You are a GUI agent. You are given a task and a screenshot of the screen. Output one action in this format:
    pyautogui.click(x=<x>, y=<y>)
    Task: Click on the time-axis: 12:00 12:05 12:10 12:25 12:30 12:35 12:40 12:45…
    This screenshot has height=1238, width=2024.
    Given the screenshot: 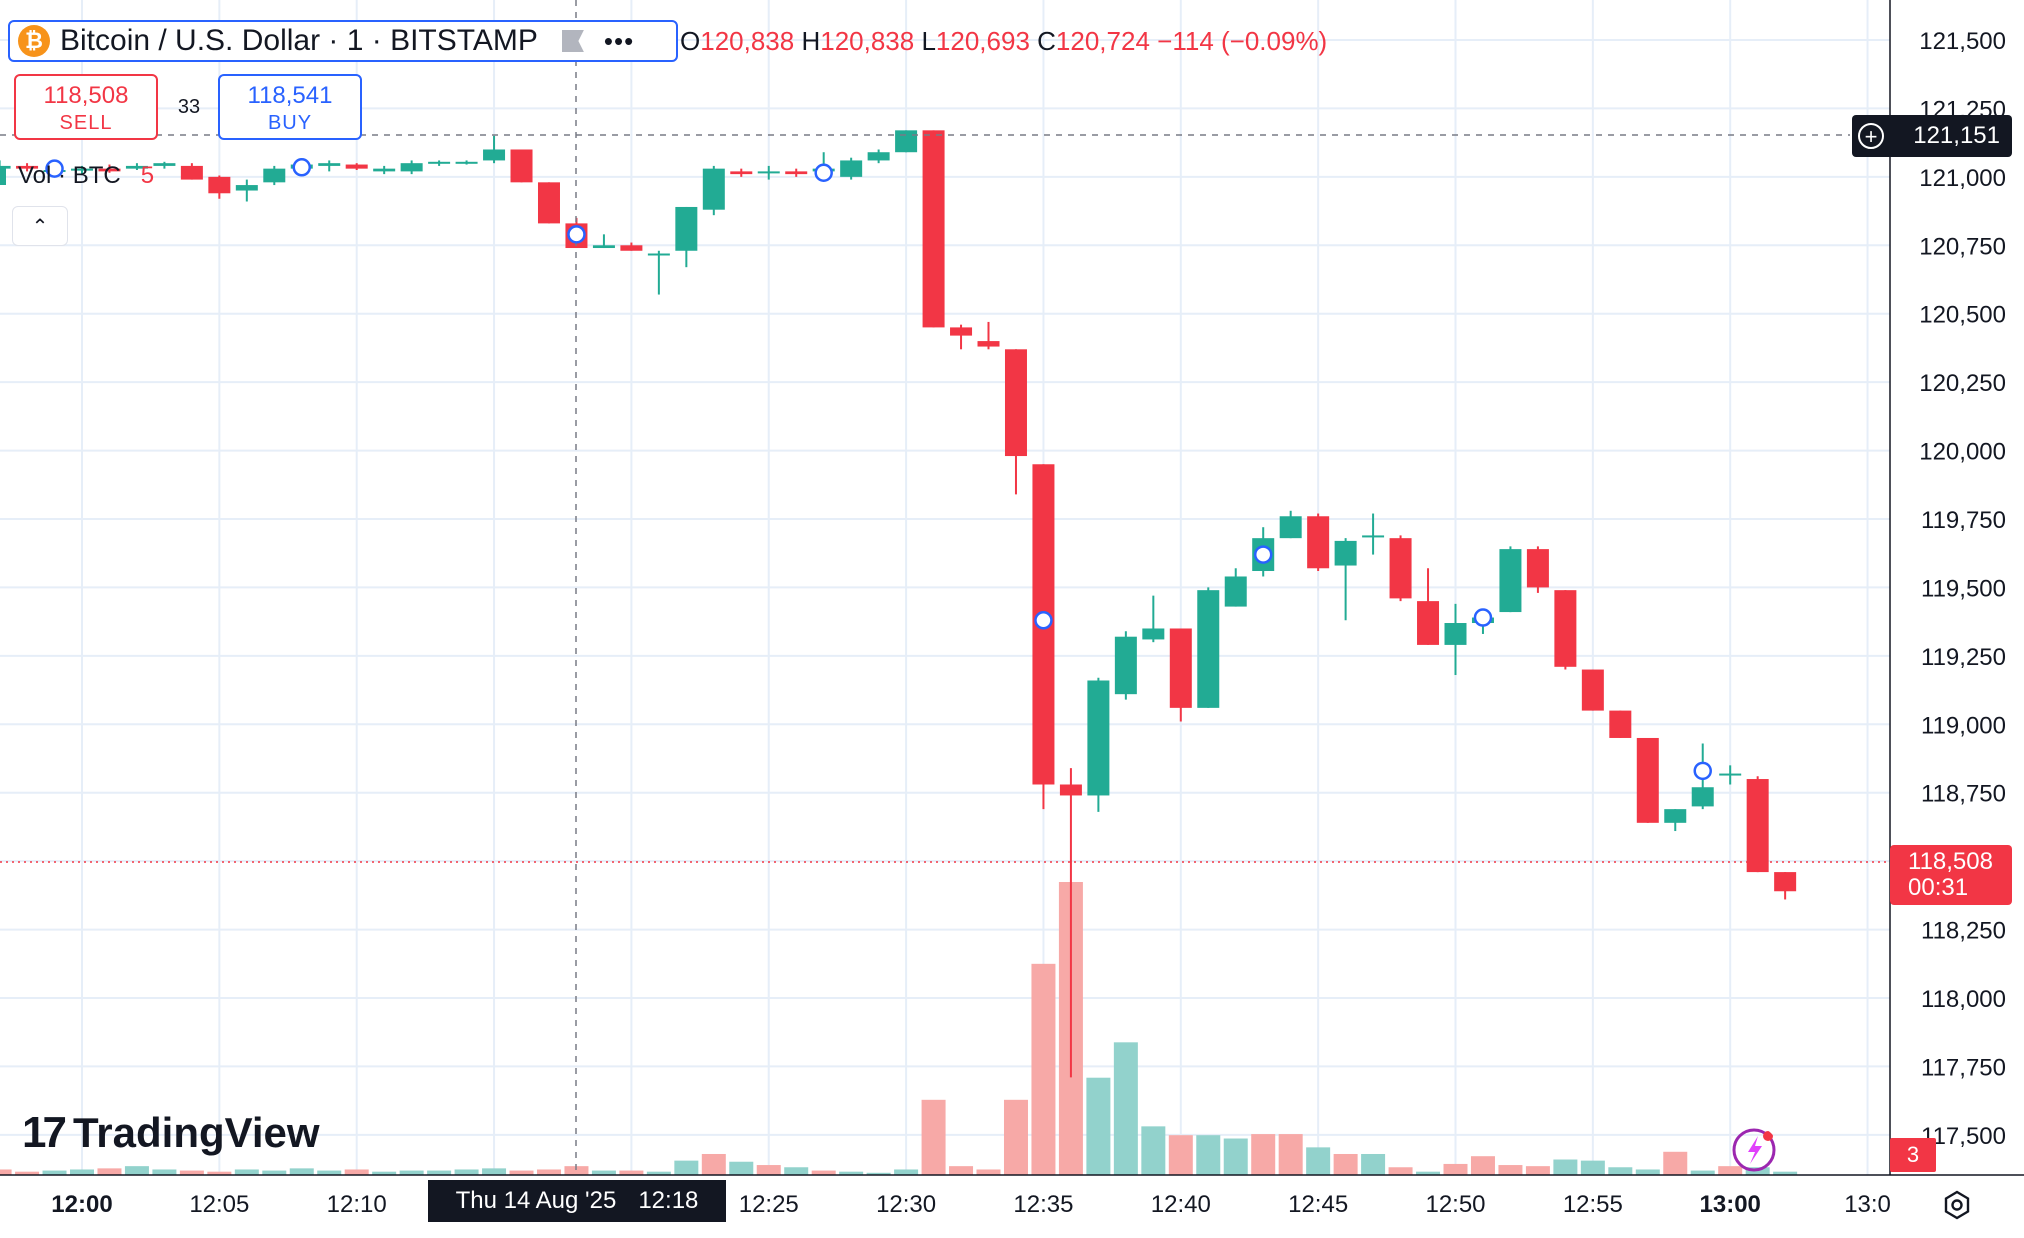 What is the action you would take?
    pyautogui.click(x=1012, y=1206)
    